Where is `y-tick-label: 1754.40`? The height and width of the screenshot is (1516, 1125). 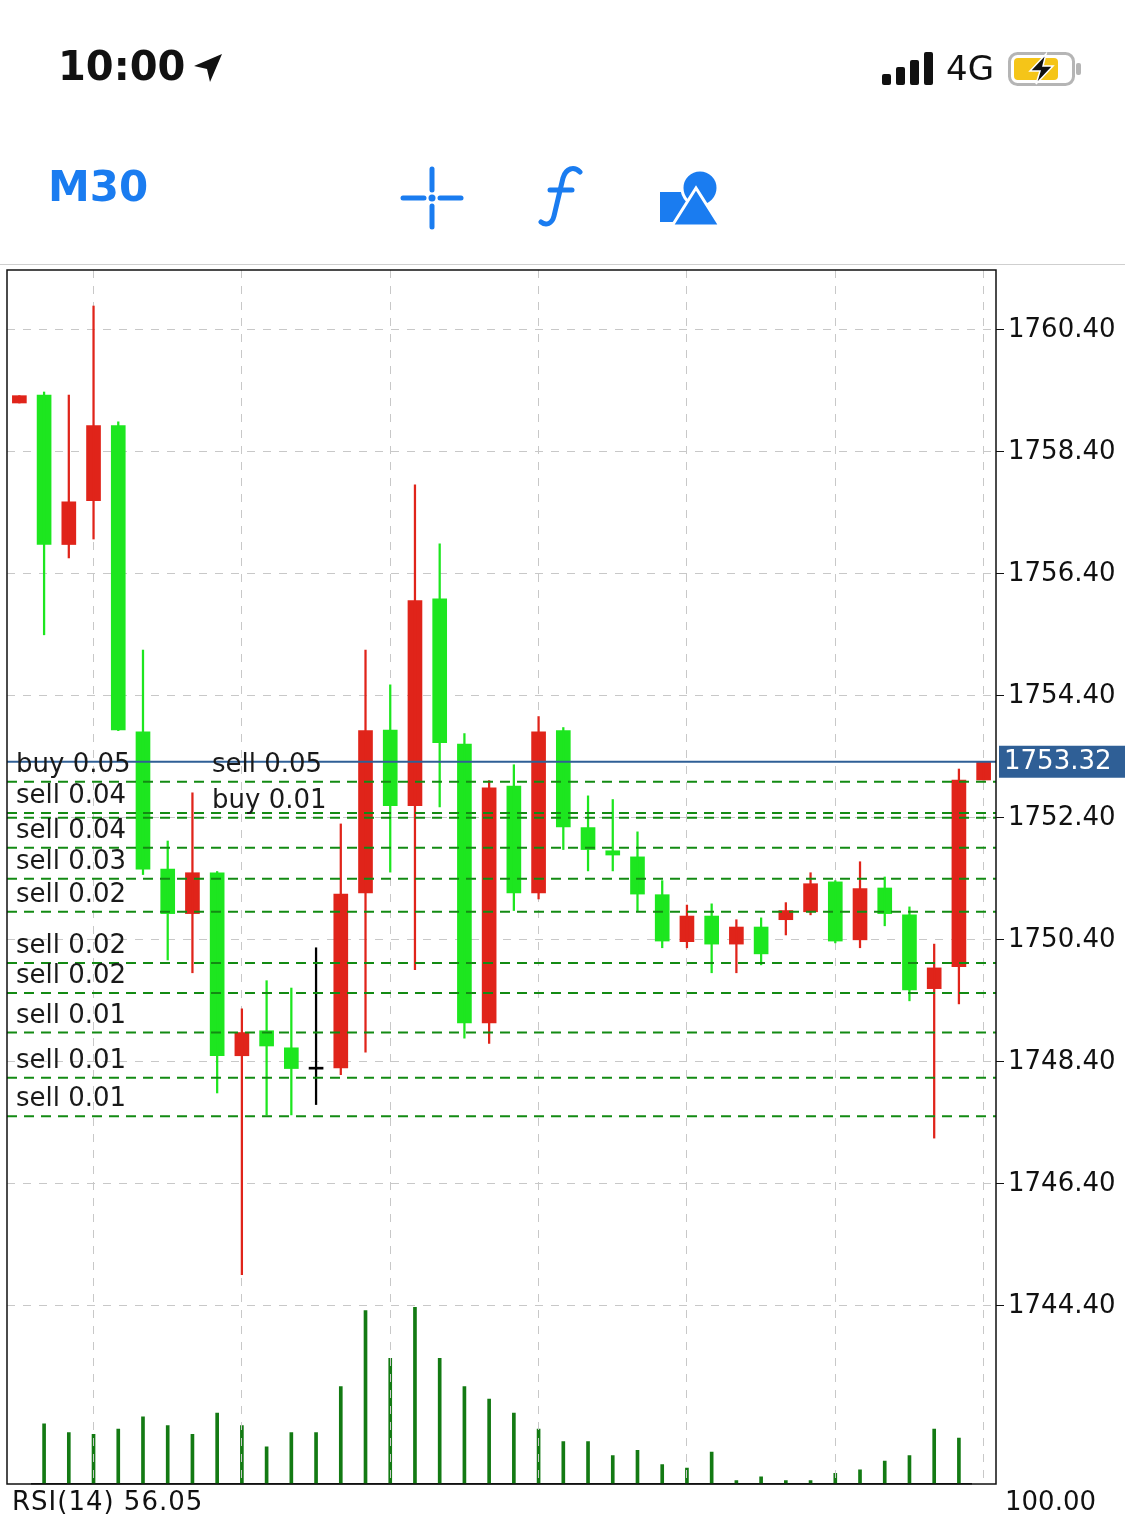
y-tick-label: 1754.40 is located at coordinates (1062, 693).